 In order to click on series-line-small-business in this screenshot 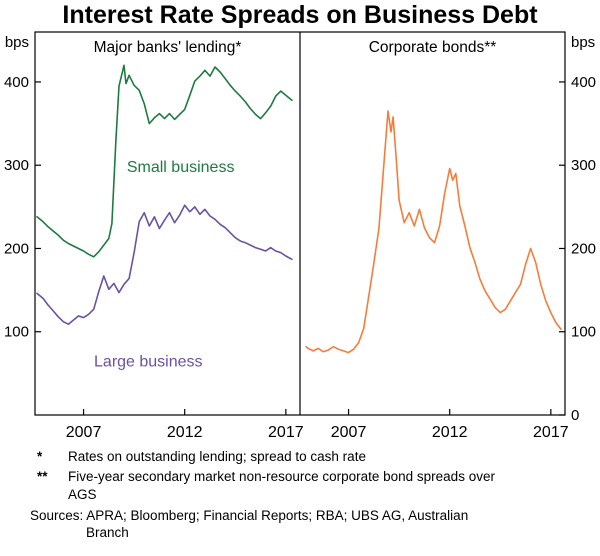, I will do `click(164, 161)`.